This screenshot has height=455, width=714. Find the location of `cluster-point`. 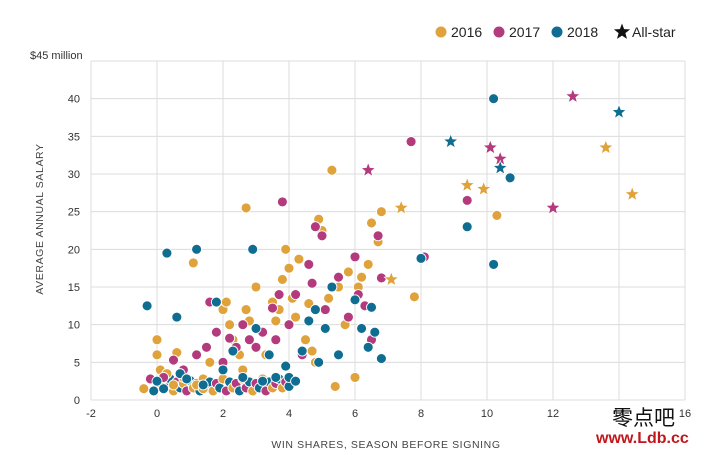

cluster-point is located at coordinates (144, 389).